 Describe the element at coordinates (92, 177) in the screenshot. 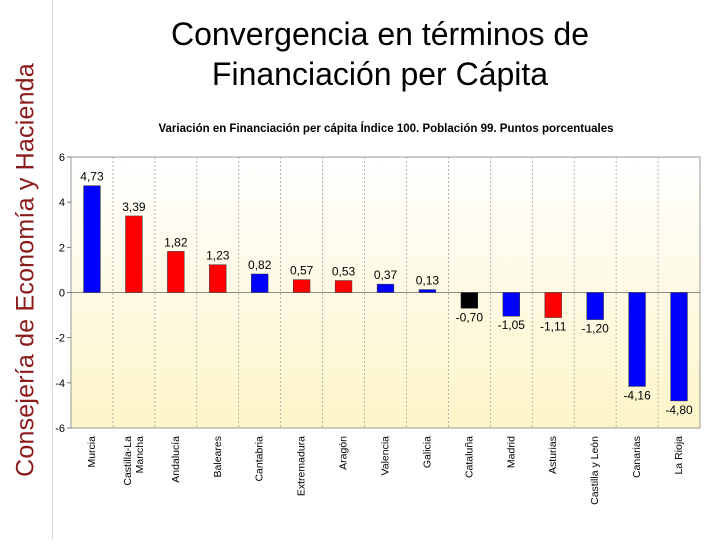

I see `data-label: 4,73` at that location.